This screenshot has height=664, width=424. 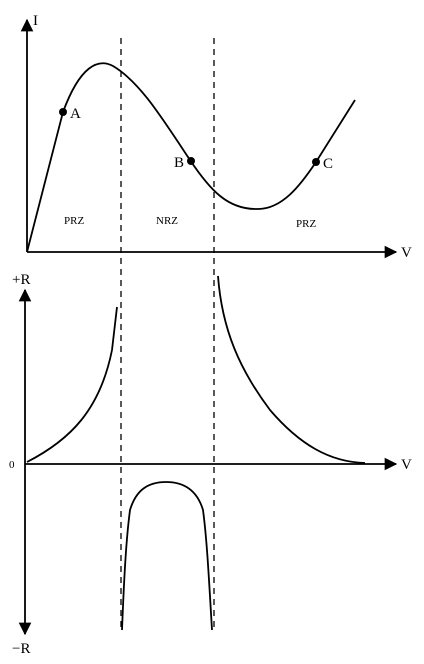 I want to click on resistance-curve-left, so click(x=72, y=384).